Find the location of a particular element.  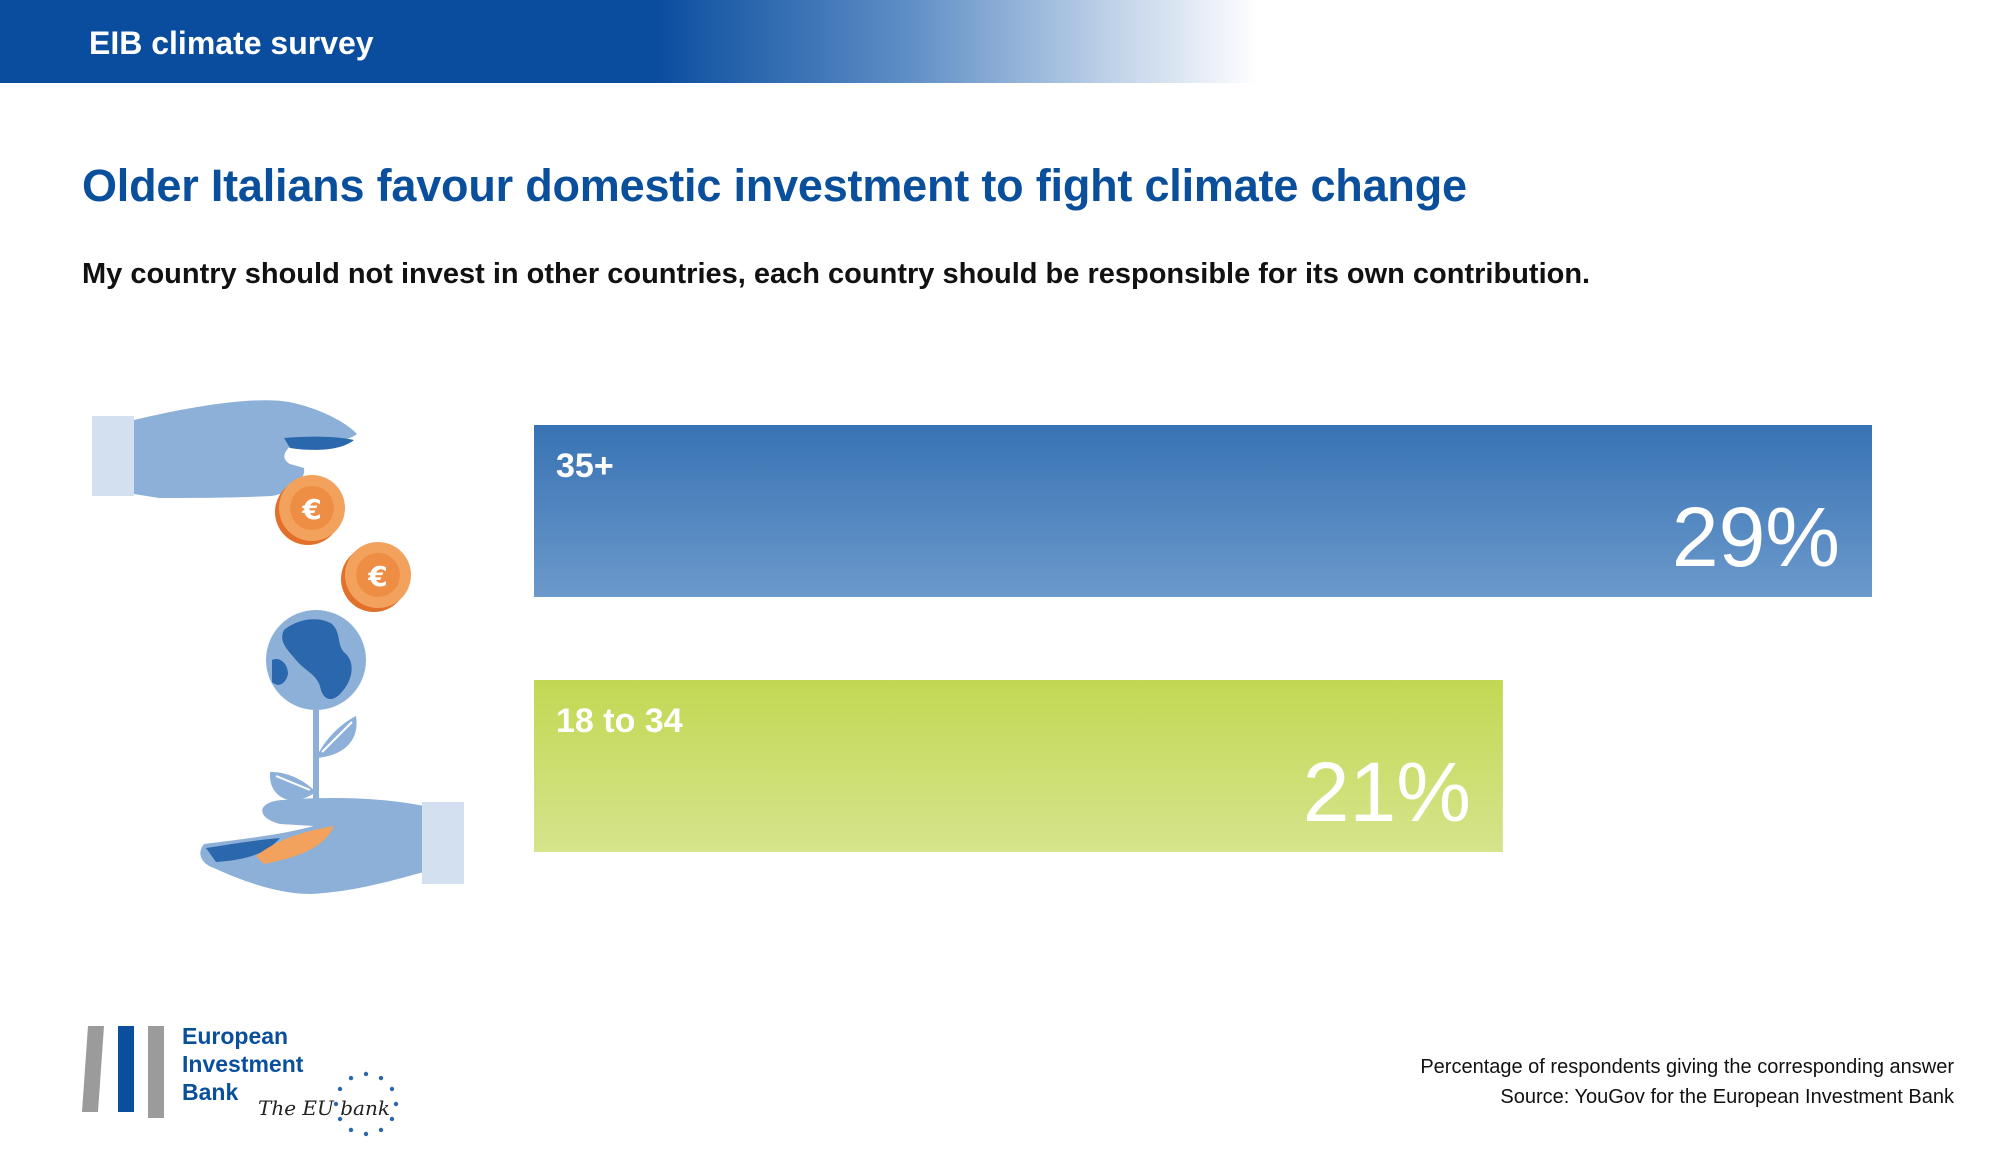

header-banner: EIB climate survey is located at coordinates (630, 41).